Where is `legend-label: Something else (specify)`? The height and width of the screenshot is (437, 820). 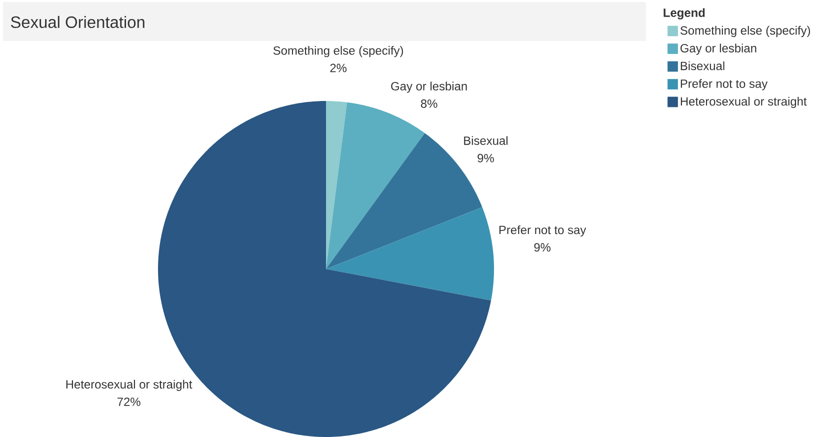
legend-label: Something else (specify) is located at coordinates (745, 32).